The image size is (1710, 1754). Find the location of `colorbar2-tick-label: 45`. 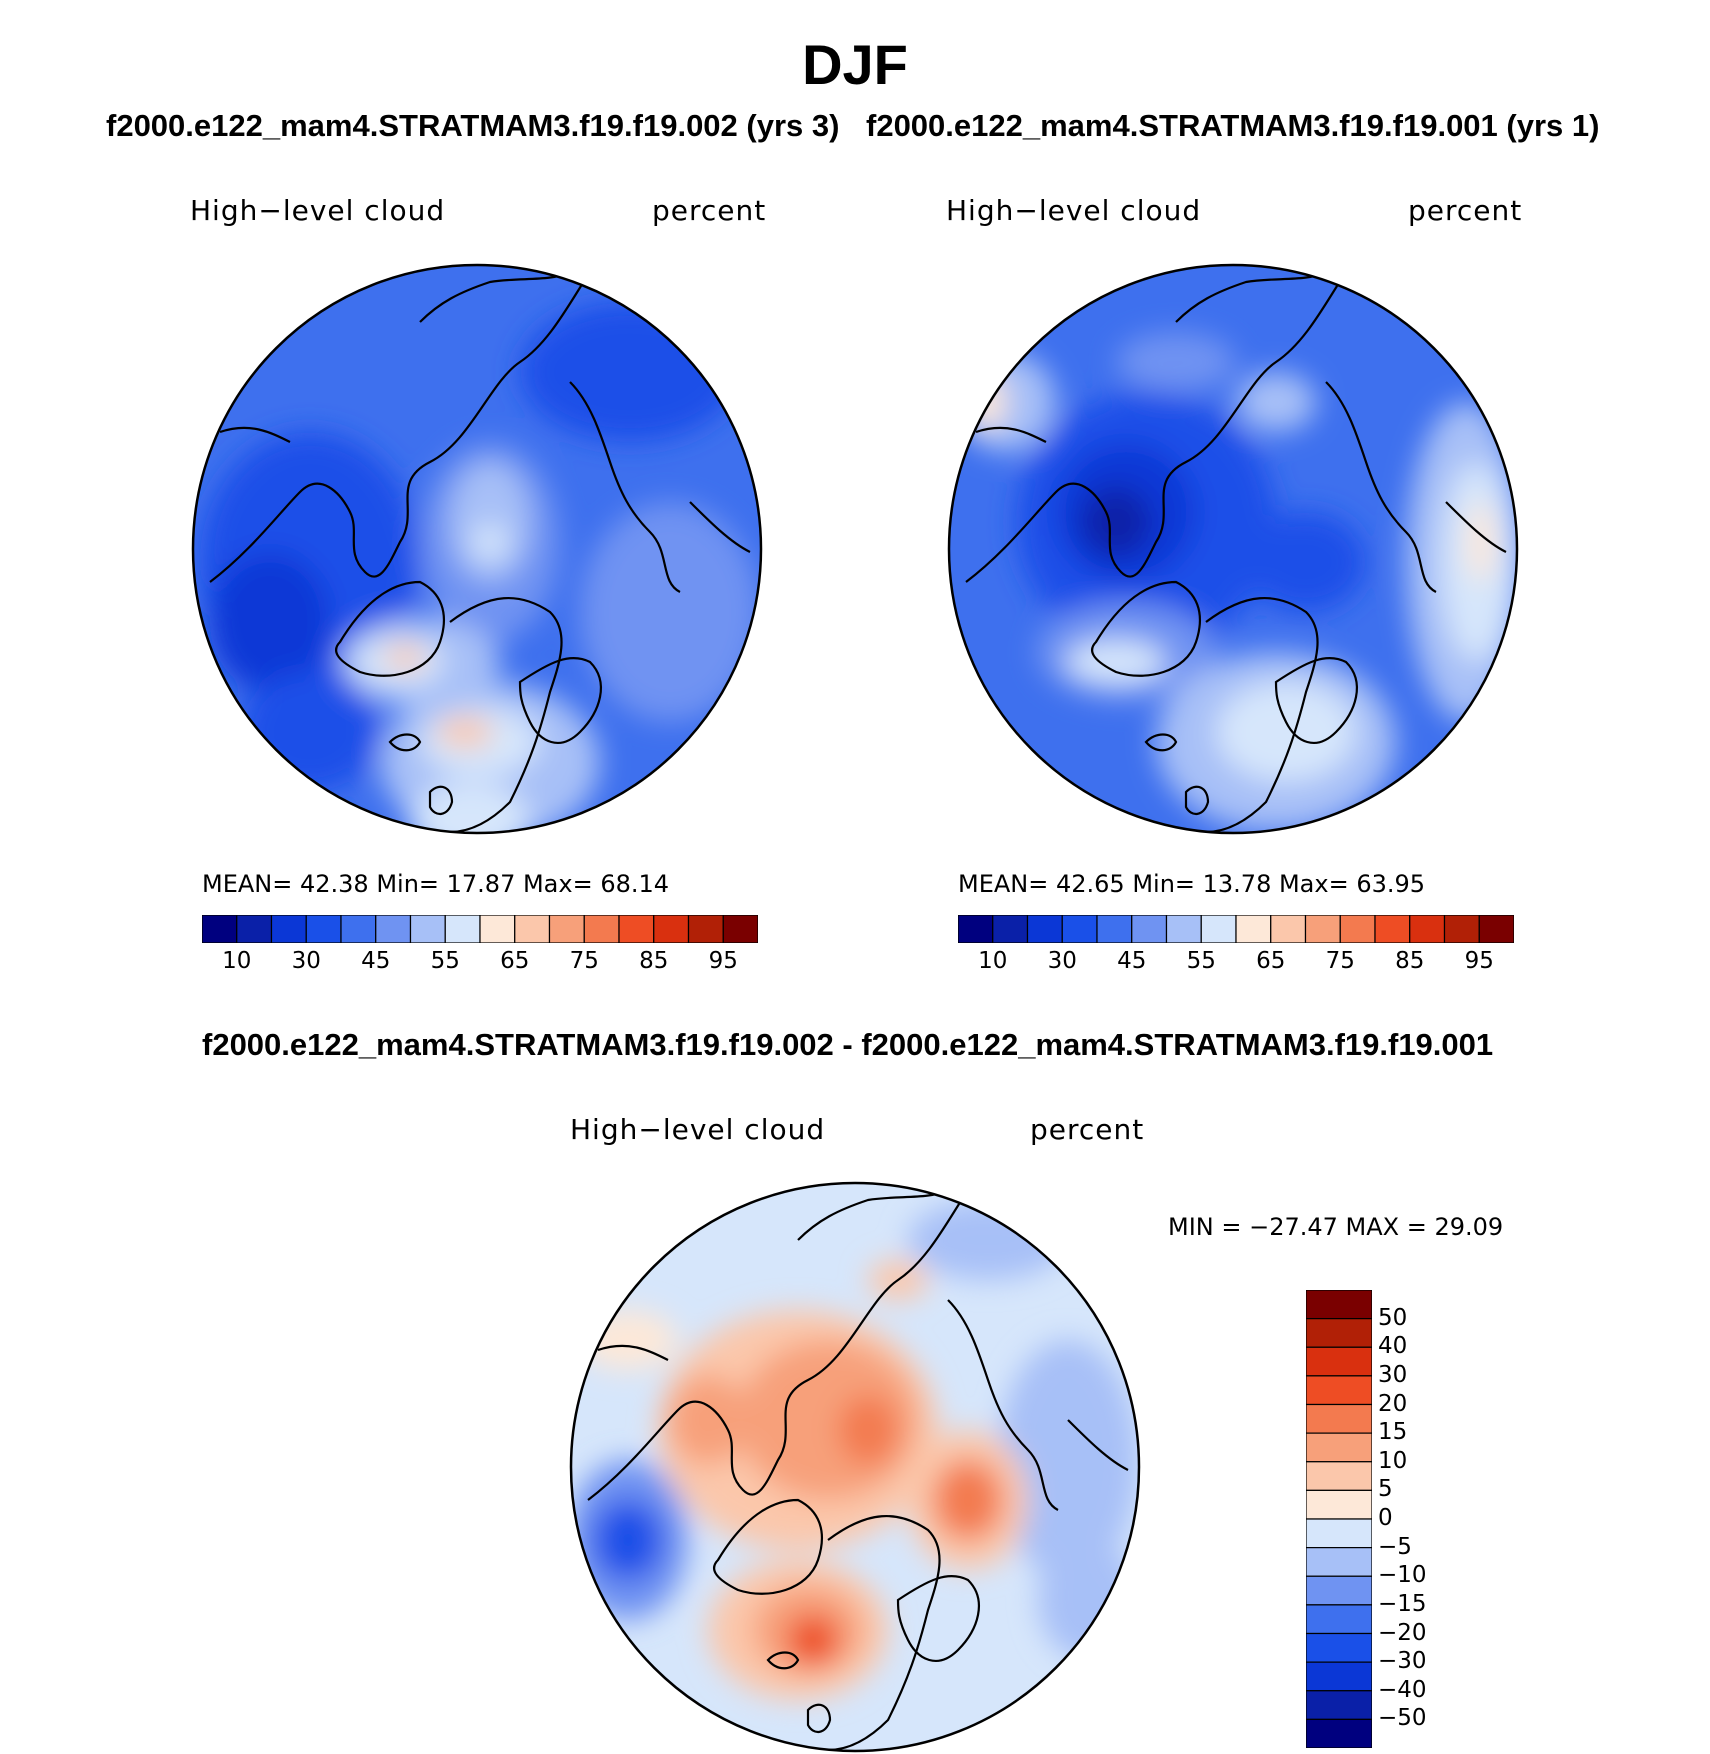

colorbar2-tick-label: 45 is located at coordinates (1132, 961).